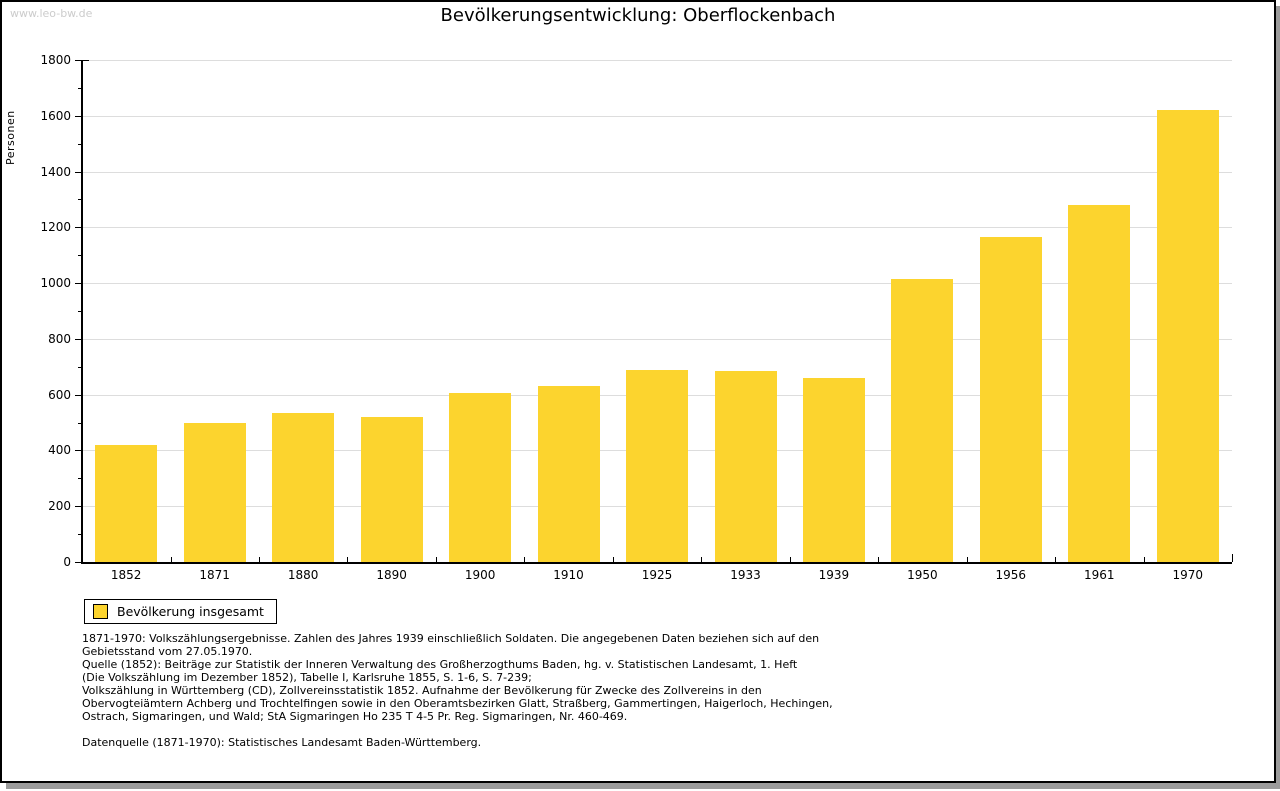  I want to click on y-axis-line, so click(82, 312).